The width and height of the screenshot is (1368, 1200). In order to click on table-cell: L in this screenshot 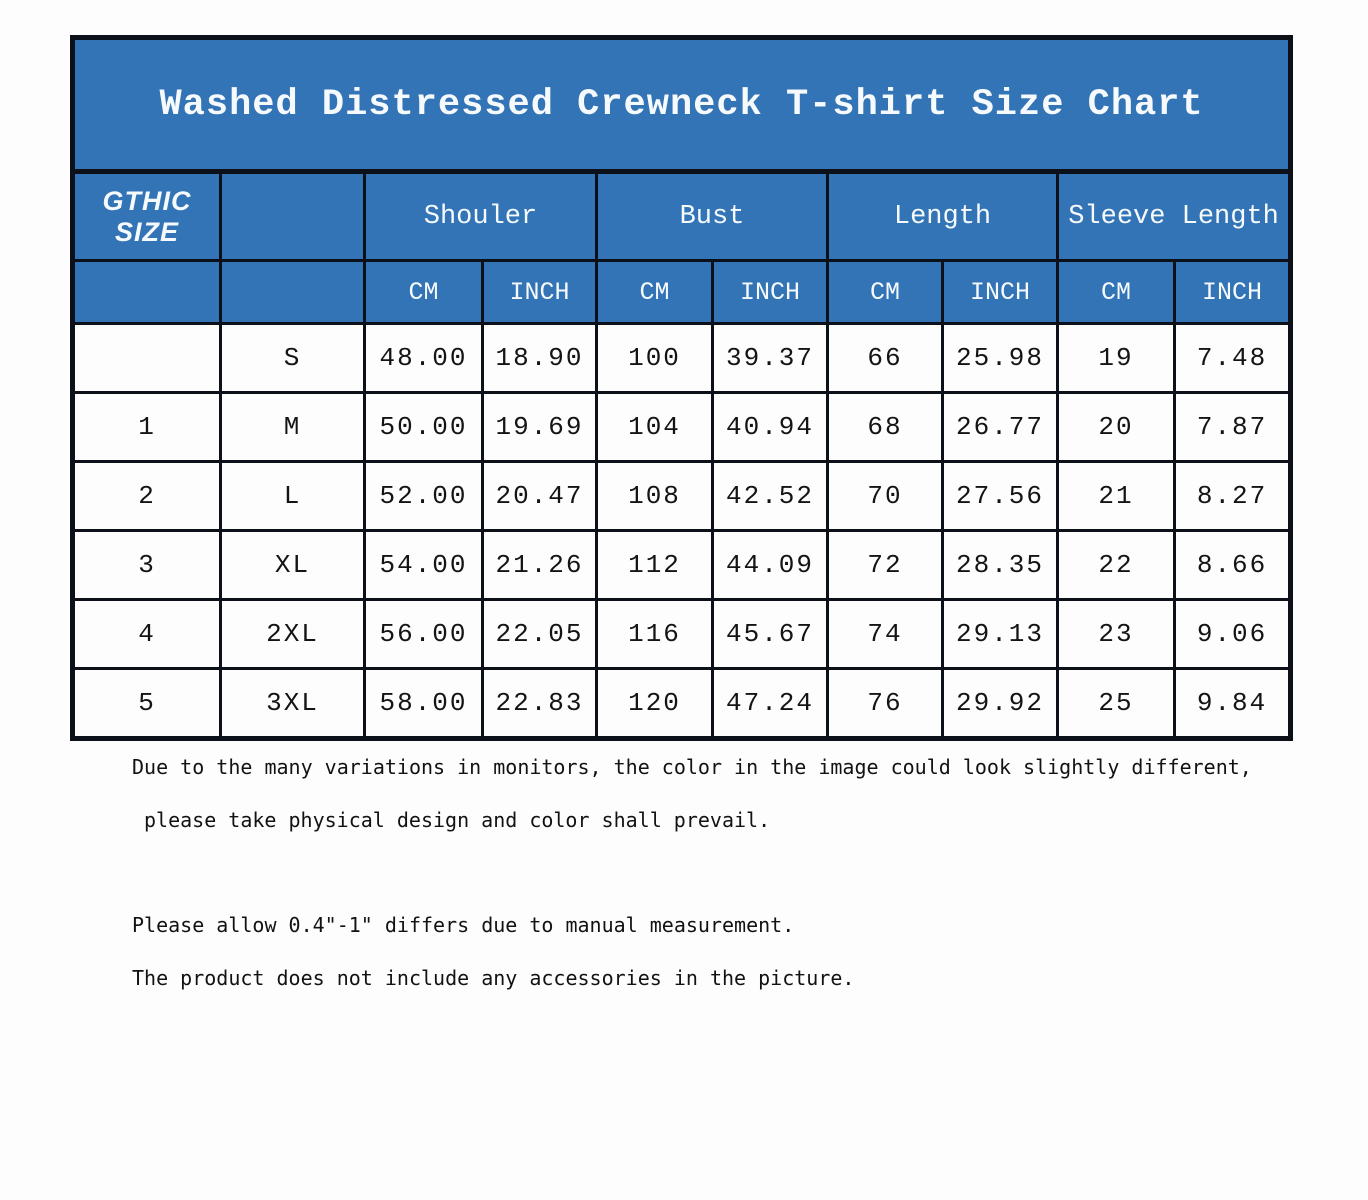, I will do `click(292, 496)`.